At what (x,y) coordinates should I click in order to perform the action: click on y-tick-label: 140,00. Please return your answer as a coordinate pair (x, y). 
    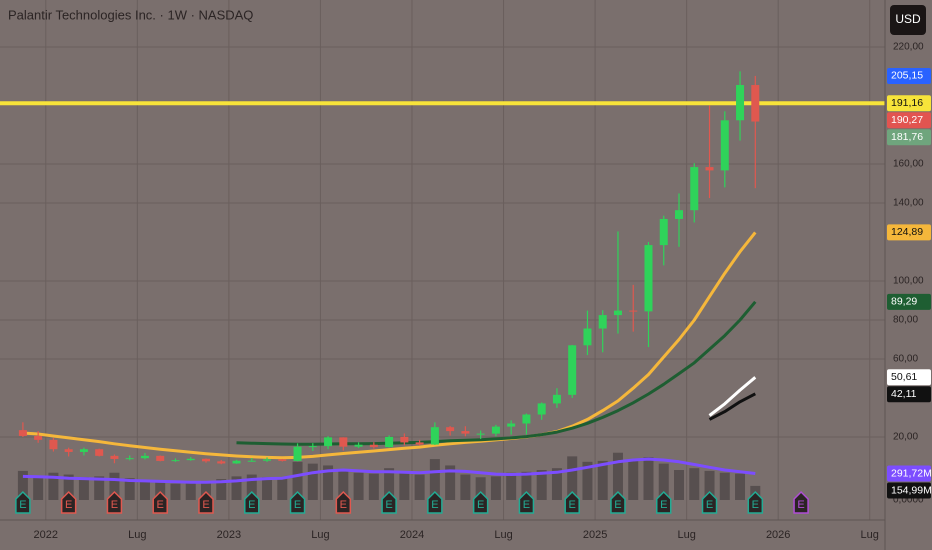
    Looking at the image, I should click on (908, 203).